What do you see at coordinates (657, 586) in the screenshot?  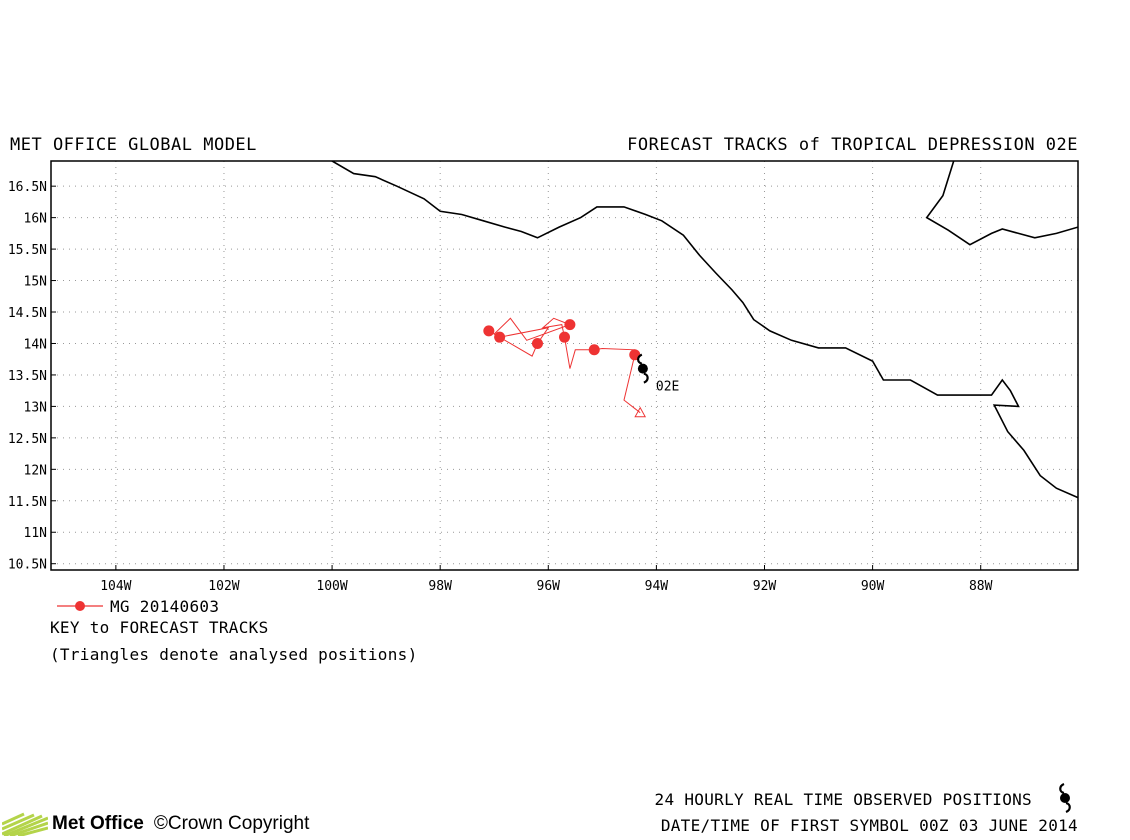 I see `lon-tick-label: 94W` at bounding box center [657, 586].